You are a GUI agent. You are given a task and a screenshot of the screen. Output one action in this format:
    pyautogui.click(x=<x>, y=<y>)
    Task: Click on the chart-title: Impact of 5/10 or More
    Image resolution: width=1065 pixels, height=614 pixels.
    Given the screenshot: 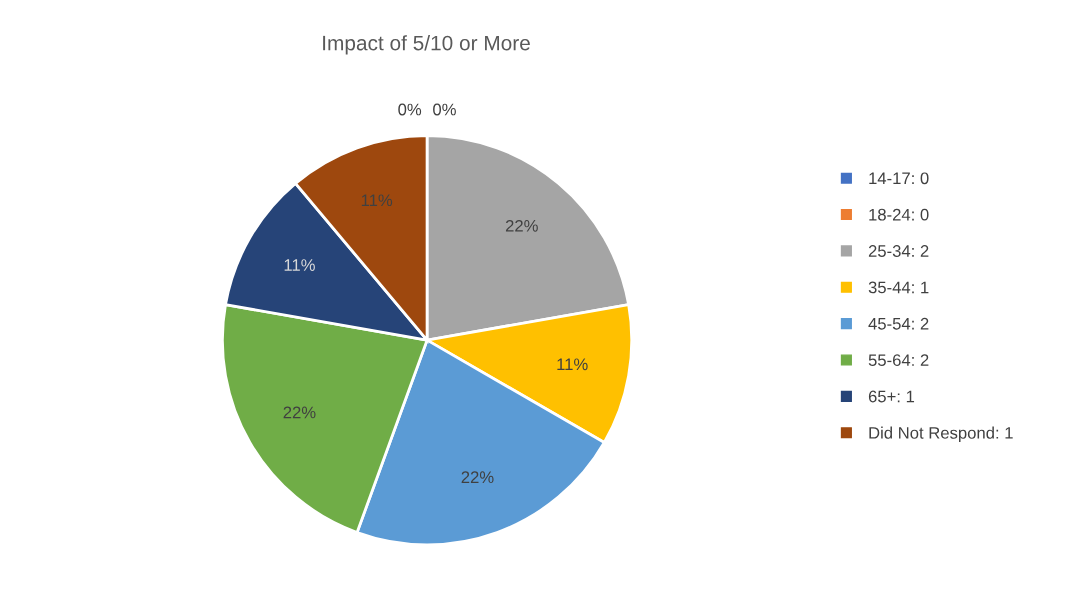 What is the action you would take?
    pyautogui.click(x=426, y=45)
    